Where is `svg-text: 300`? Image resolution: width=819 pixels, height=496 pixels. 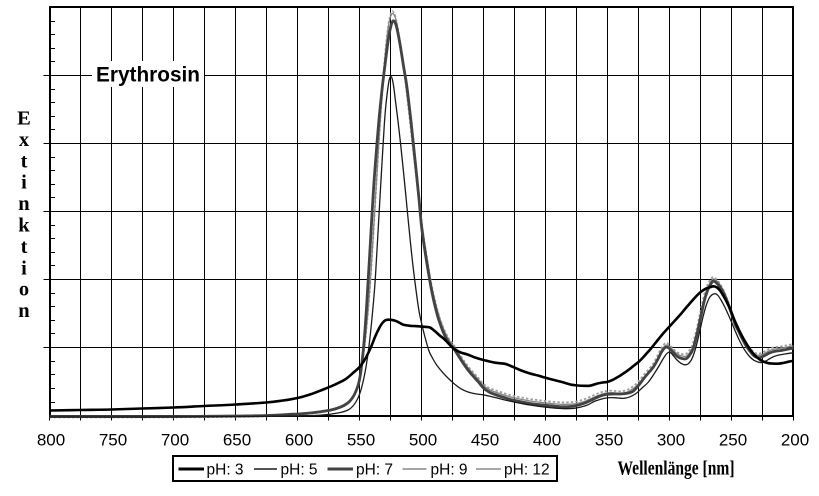 svg-text: 300 is located at coordinates (671, 440).